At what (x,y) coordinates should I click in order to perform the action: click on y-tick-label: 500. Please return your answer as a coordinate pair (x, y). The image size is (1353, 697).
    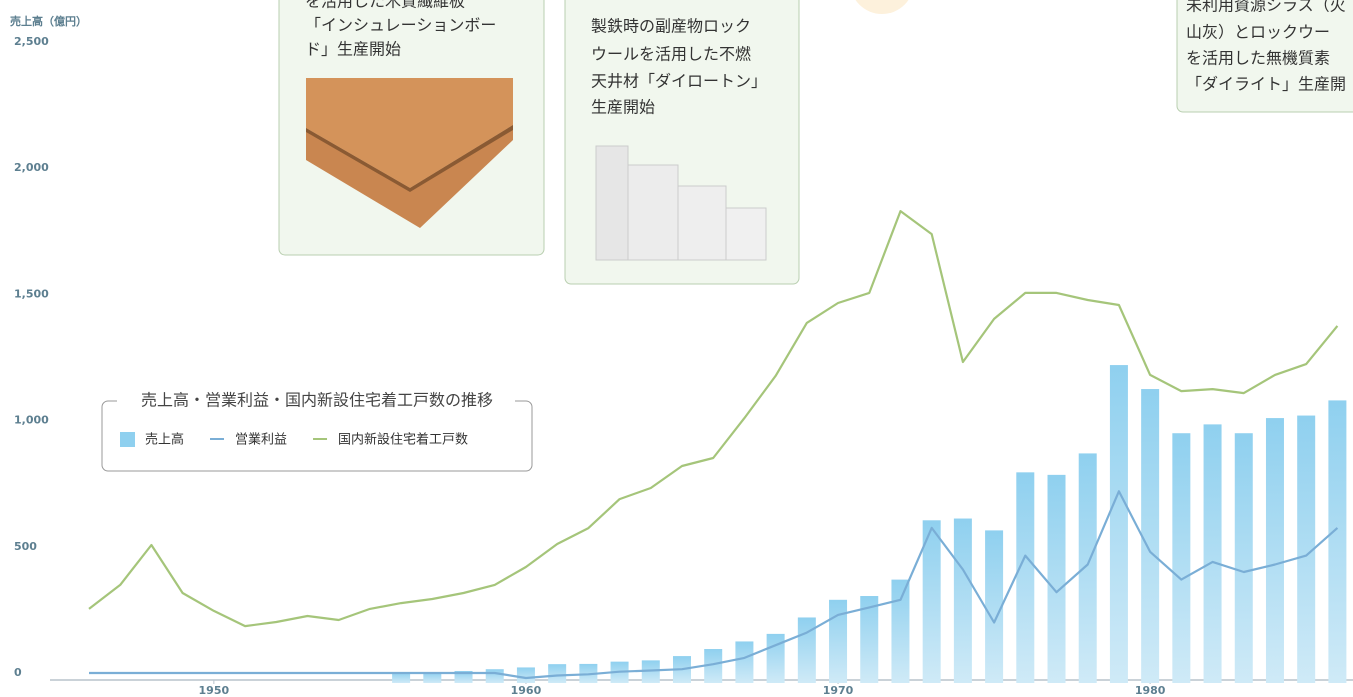
    Looking at the image, I should click on (25, 546).